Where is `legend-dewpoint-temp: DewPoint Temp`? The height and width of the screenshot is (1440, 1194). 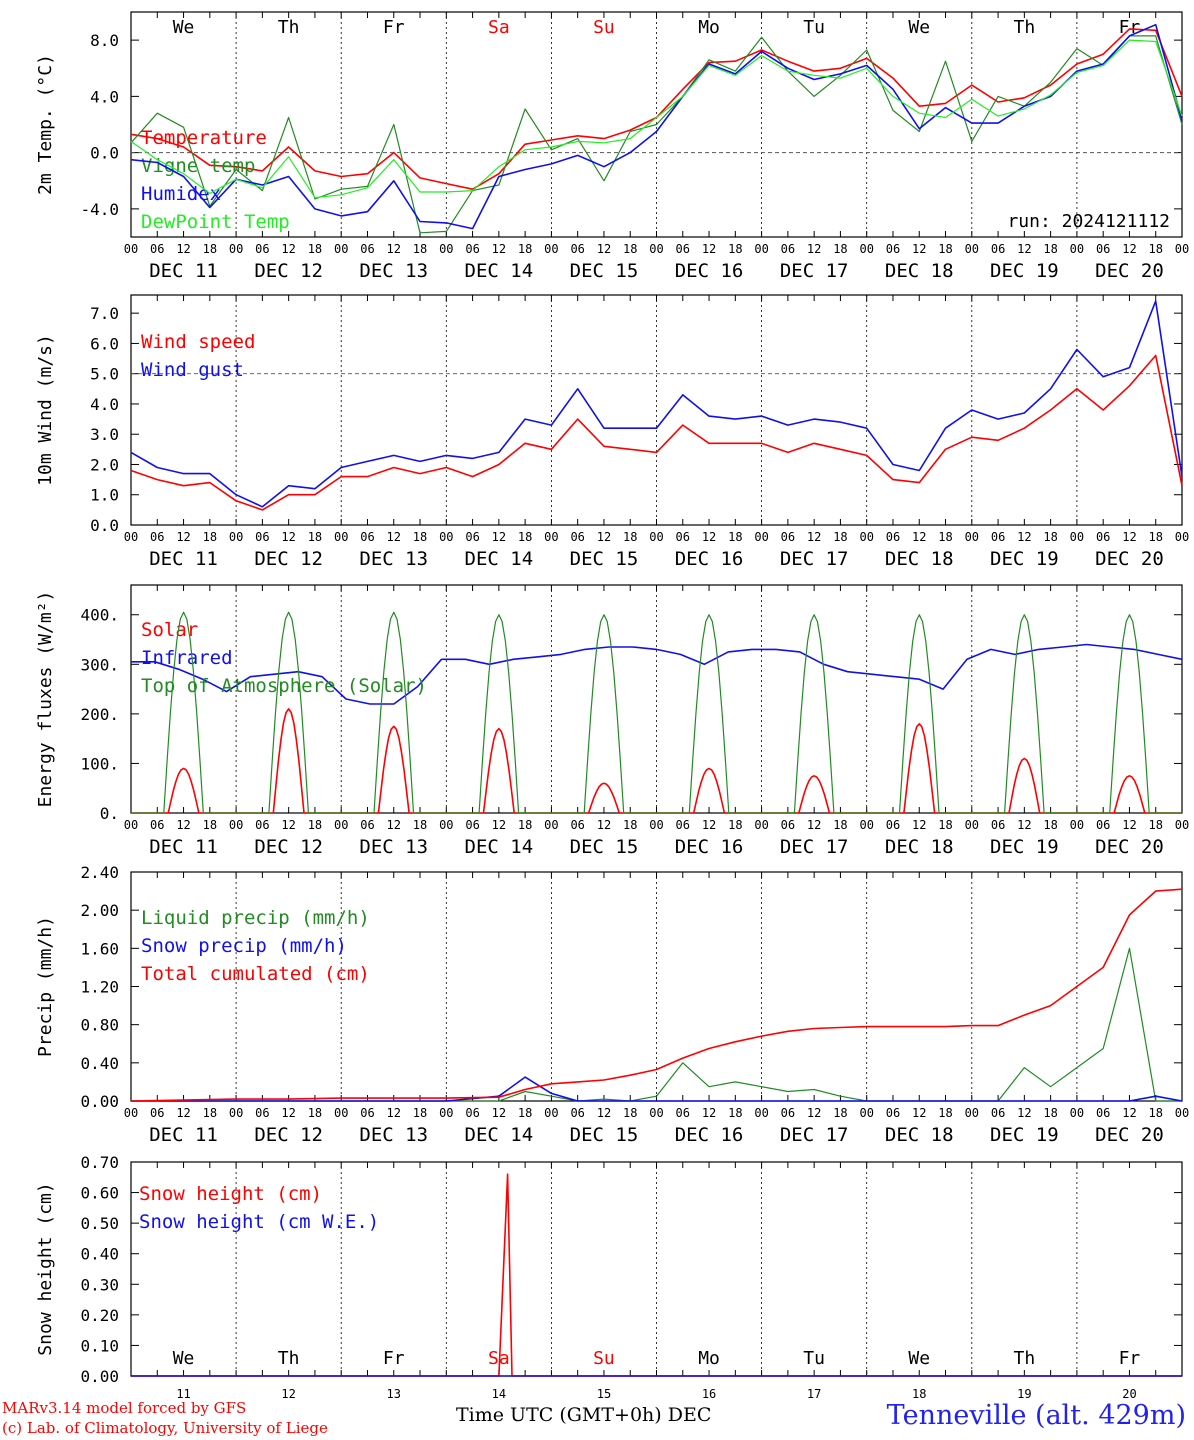 legend-dewpoint-temp: DewPoint Temp is located at coordinates (215, 222).